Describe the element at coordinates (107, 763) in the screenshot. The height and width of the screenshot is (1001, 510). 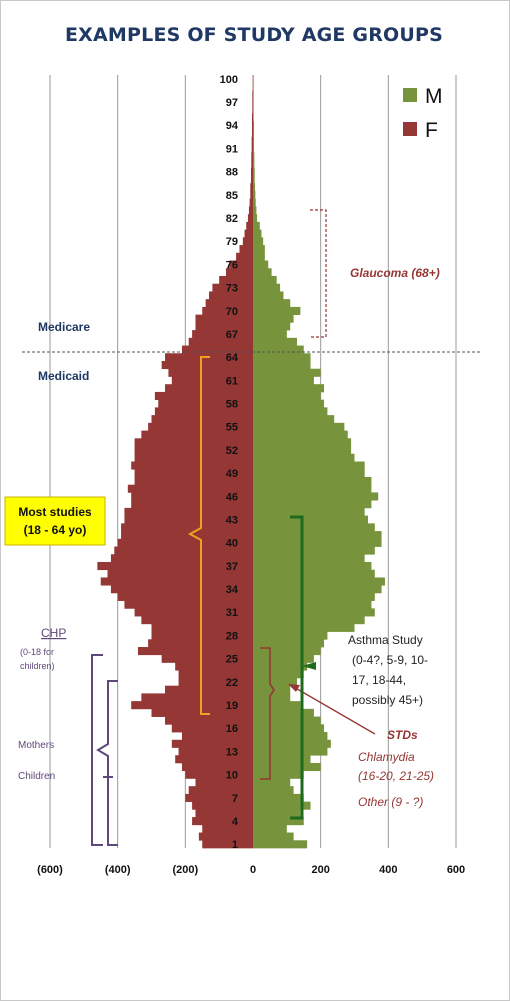
I see `mothers-children-bracket` at that location.